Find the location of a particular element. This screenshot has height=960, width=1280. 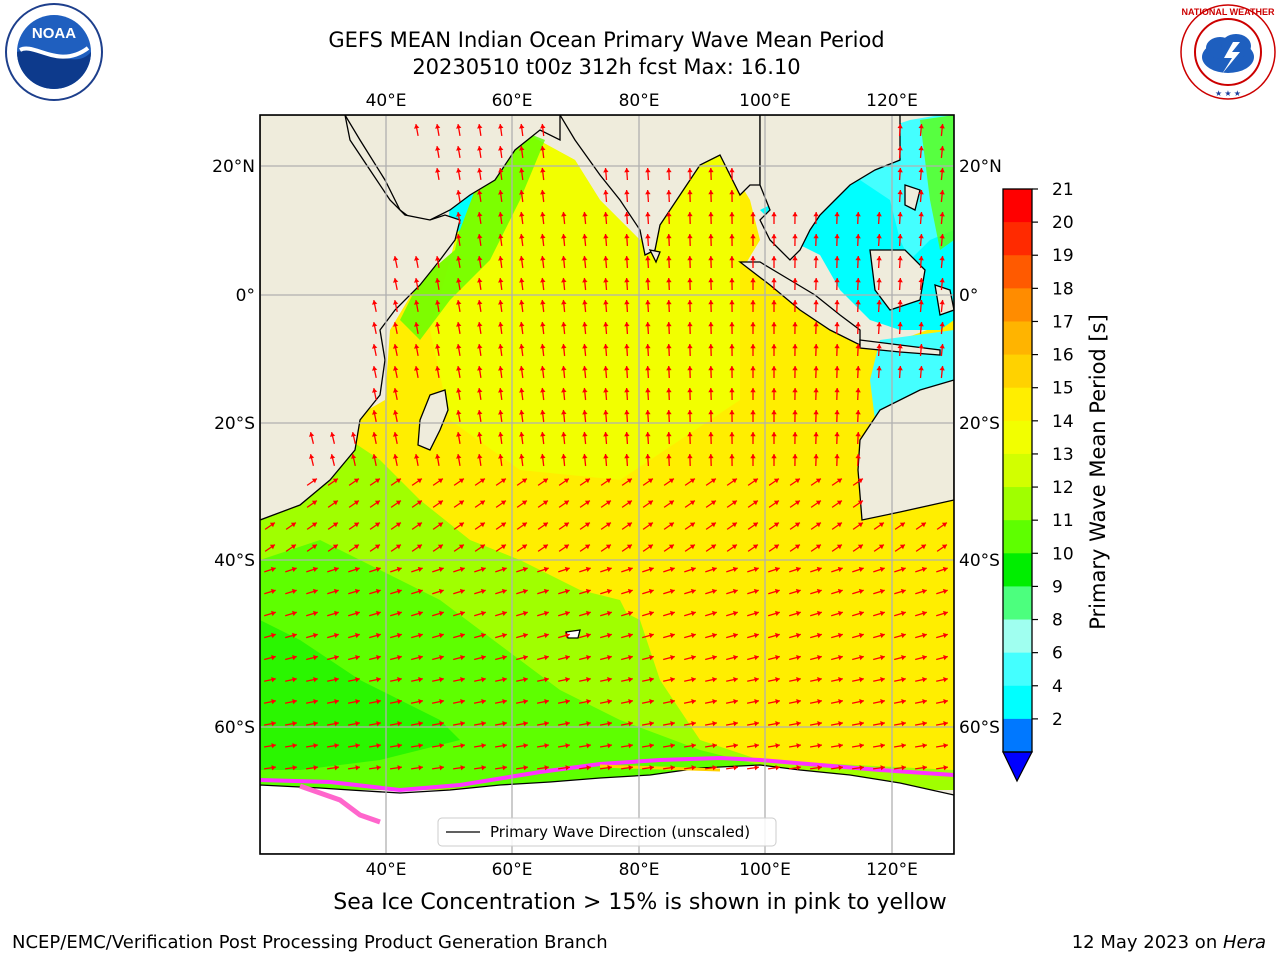

lat-label-left-20n: 20°N is located at coordinates (233, 167).